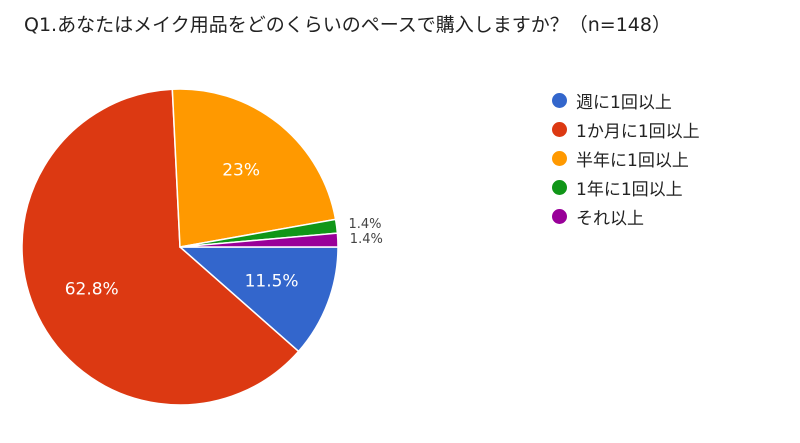  What do you see at coordinates (629, 190) in the screenshot?
I see `legend-label: 1年に1回以上` at bounding box center [629, 190].